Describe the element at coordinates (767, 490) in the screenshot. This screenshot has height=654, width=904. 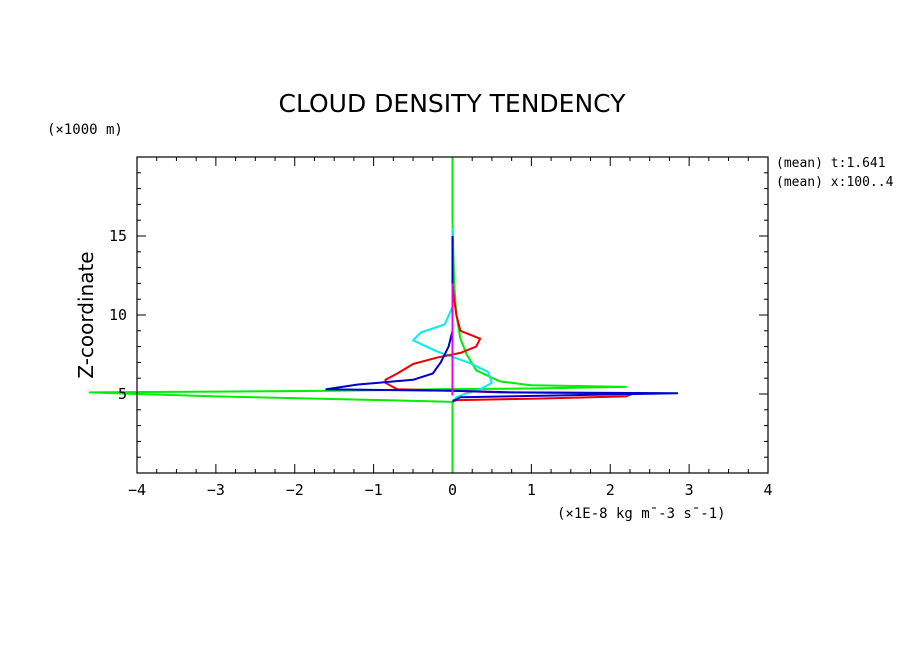
I see `x-tick-label: 4` at that location.